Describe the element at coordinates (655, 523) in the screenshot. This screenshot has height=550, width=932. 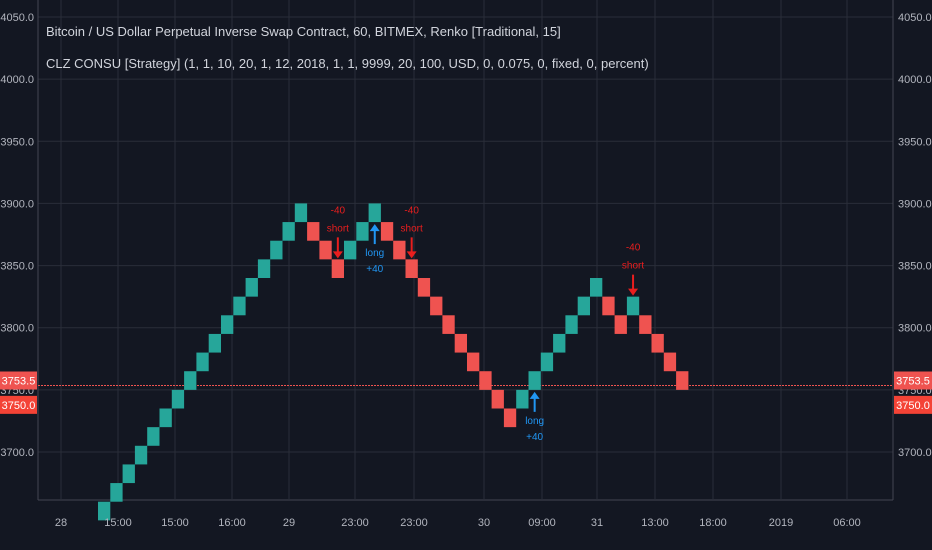
I see `x-tick-label: 13:00` at that location.